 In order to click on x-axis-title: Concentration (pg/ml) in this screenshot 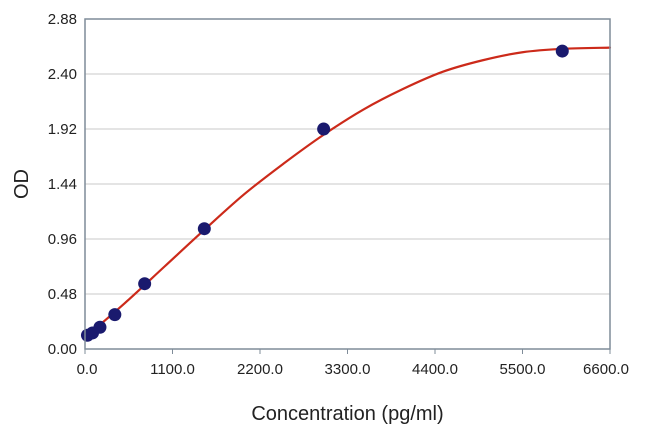, I will do `click(347, 414)`.